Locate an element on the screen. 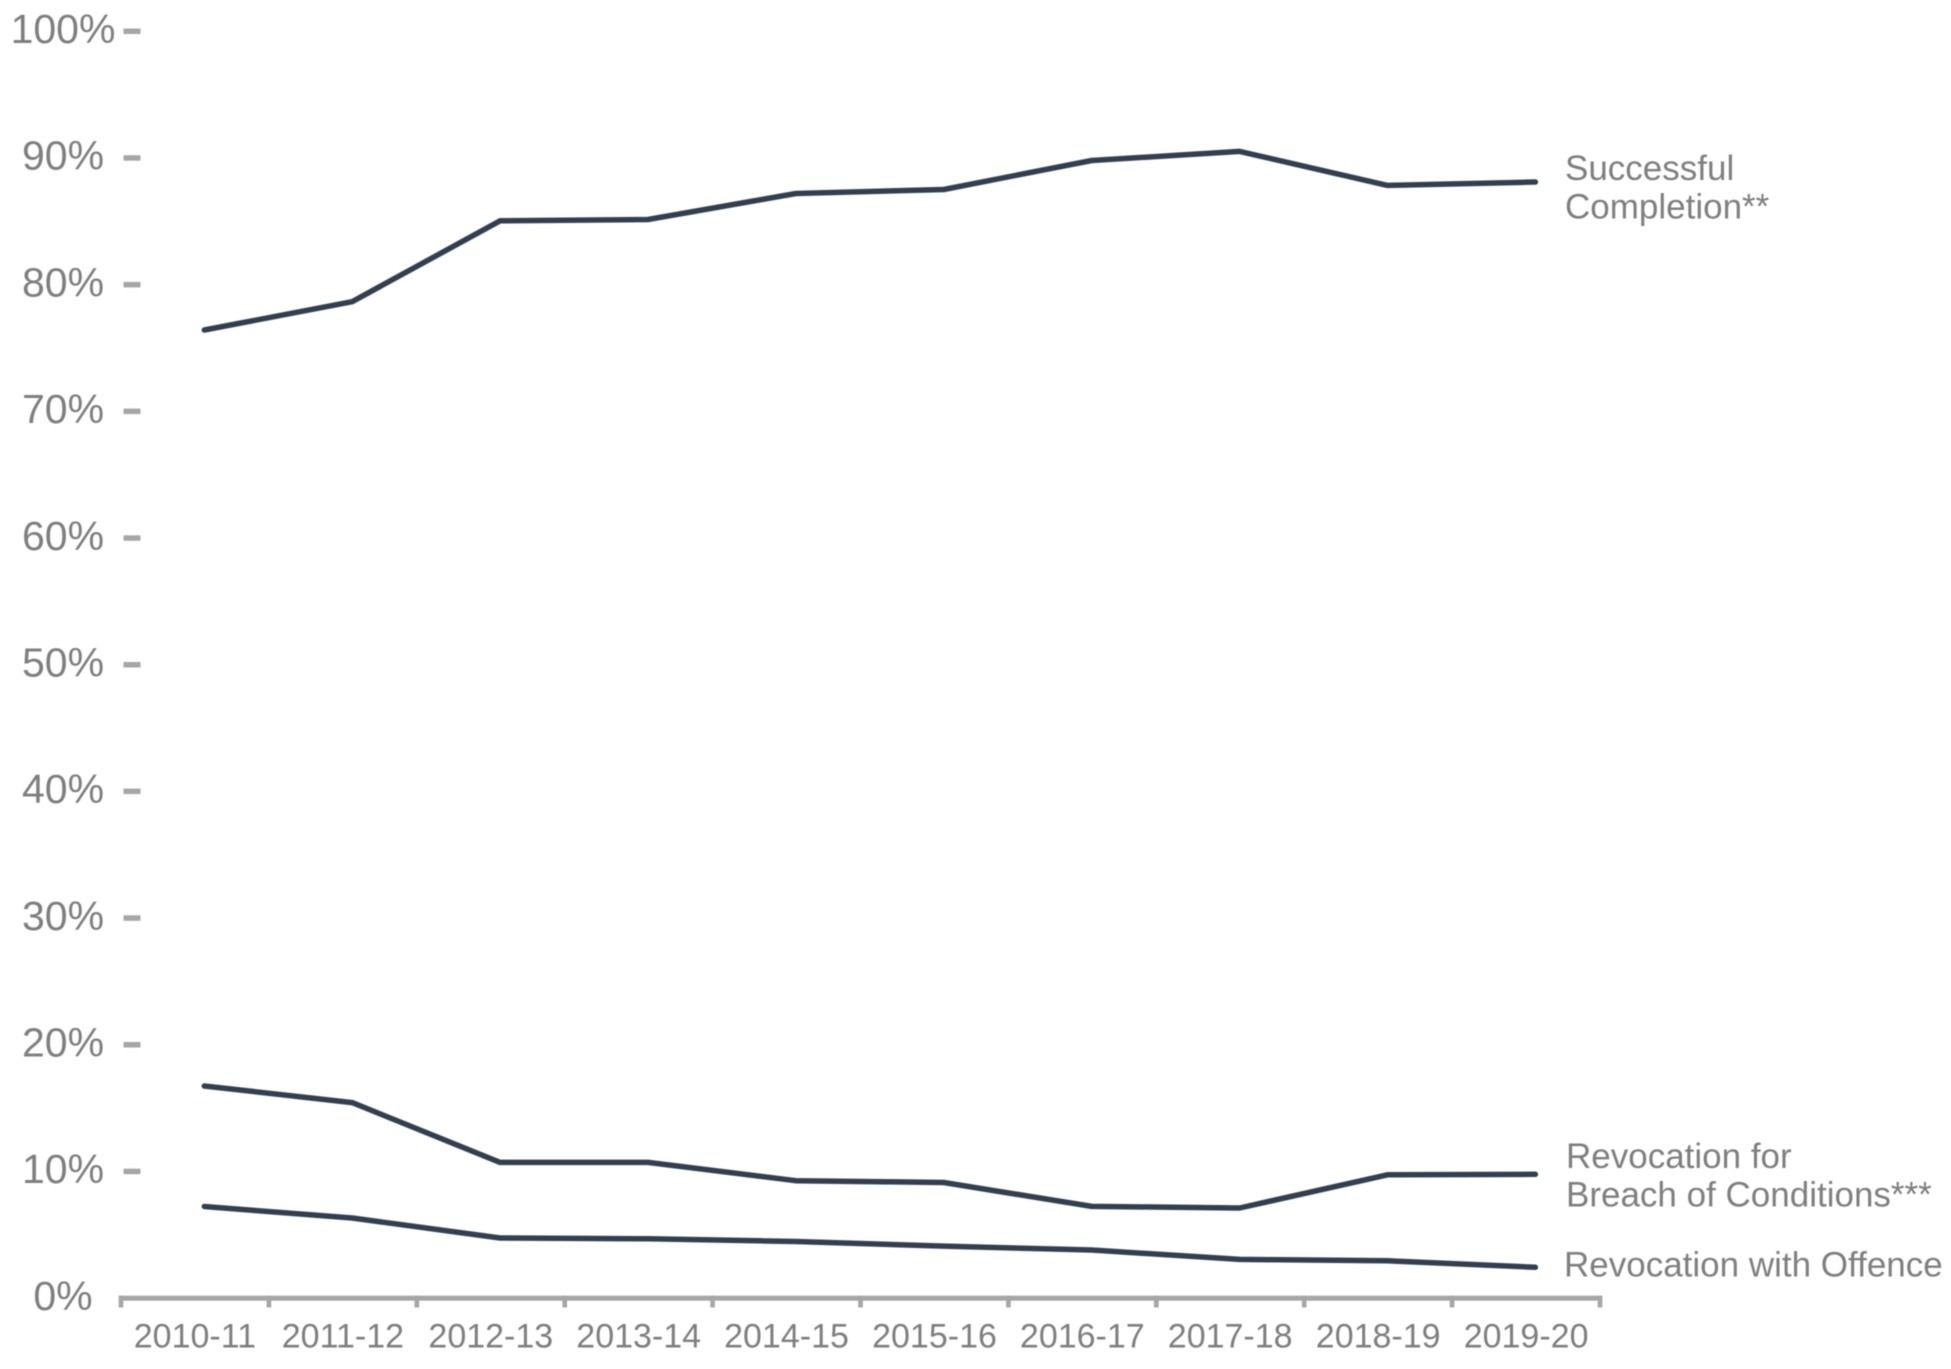  svg-text: Revocation for is located at coordinates (1679, 1156).